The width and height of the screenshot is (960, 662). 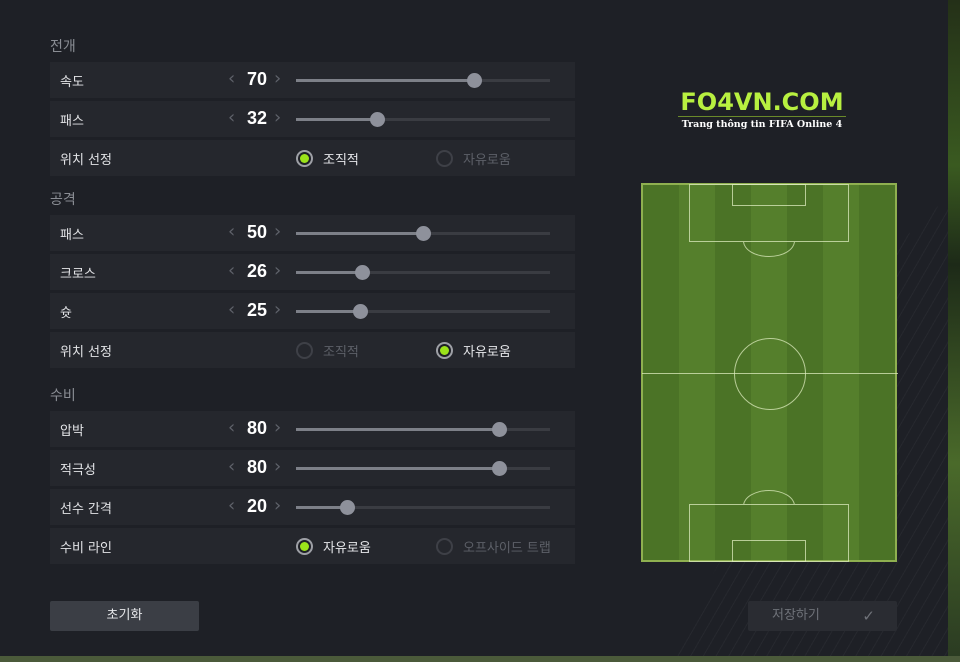 What do you see at coordinates (796, 615) in the screenshot?
I see `save-label: 저장하기` at bounding box center [796, 615].